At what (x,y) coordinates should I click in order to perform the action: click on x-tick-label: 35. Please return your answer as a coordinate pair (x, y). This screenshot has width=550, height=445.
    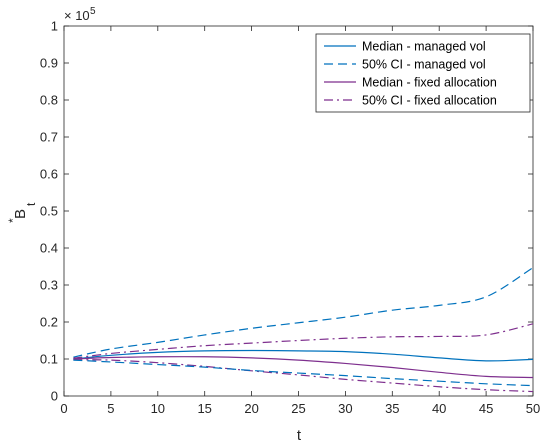
    Looking at the image, I should click on (392, 408).